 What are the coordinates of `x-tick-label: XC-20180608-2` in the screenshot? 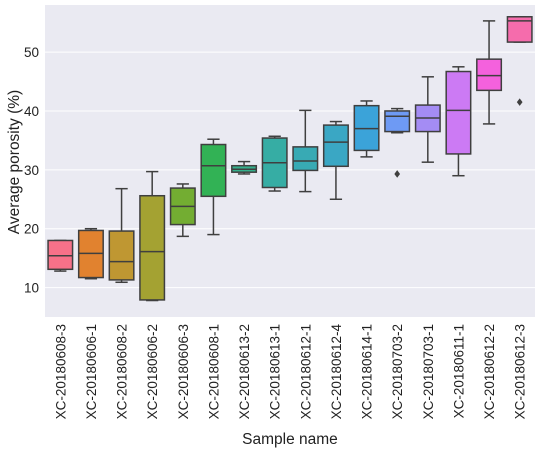 It's located at (122, 371).